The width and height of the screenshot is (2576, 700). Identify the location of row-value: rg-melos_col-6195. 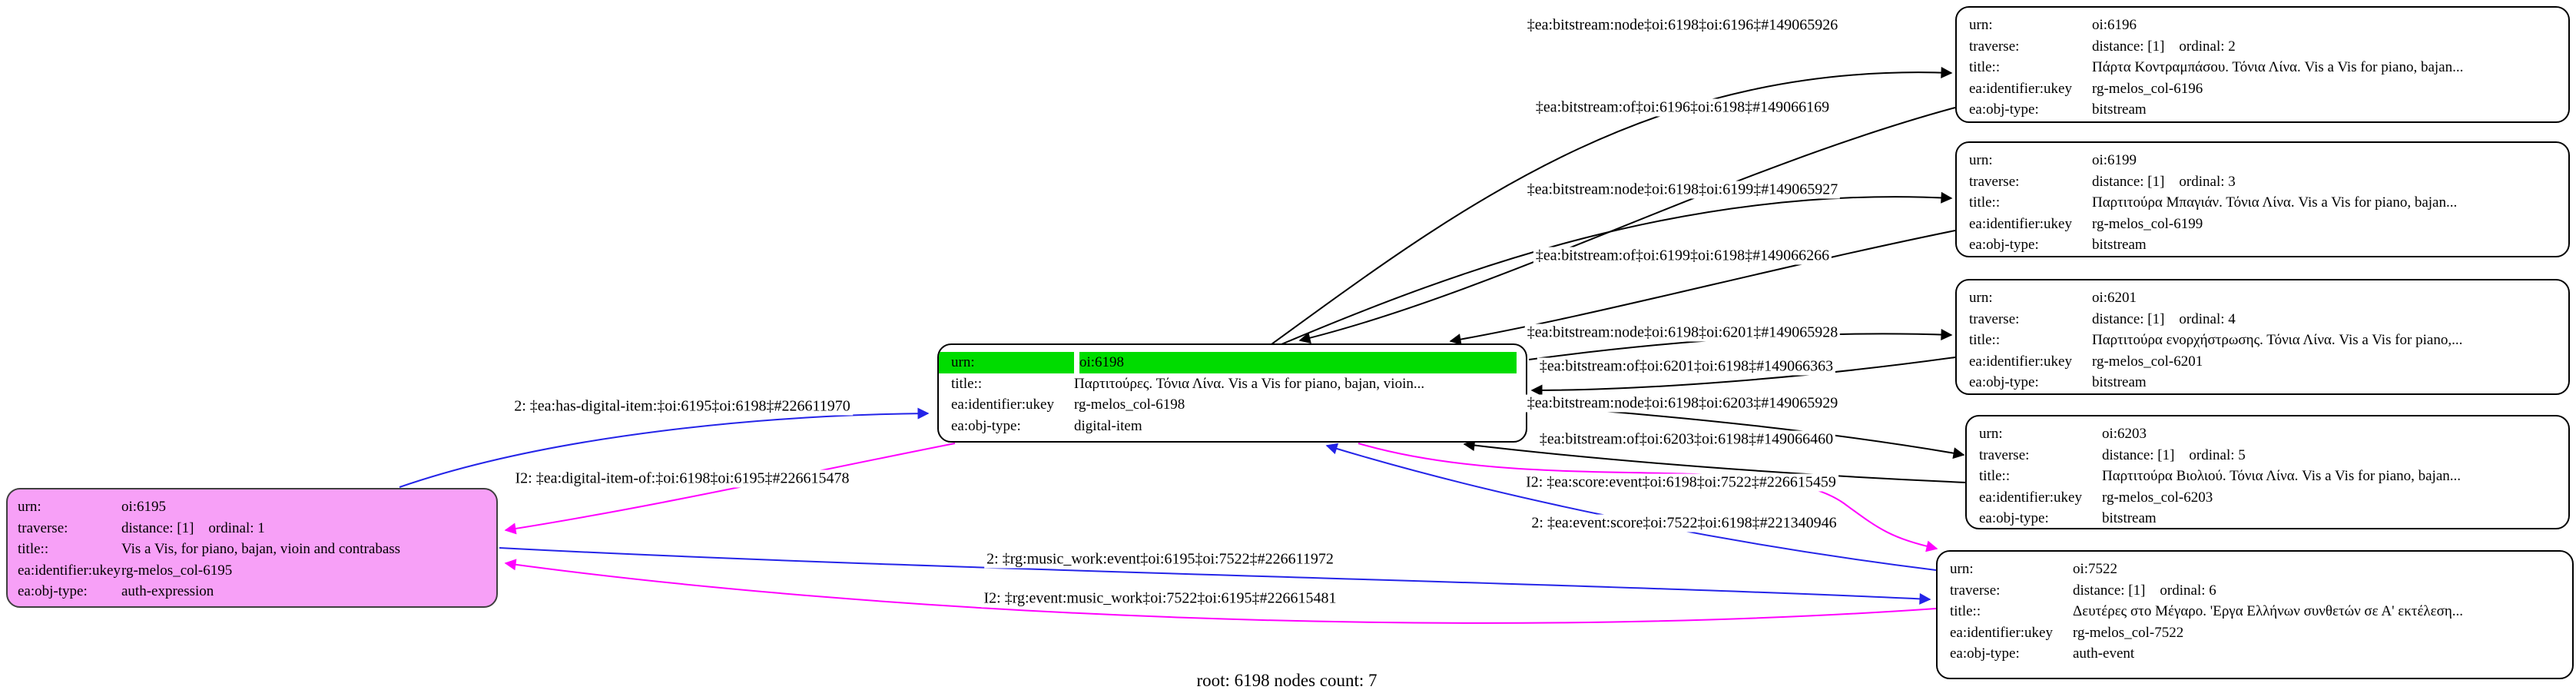
(177, 570).